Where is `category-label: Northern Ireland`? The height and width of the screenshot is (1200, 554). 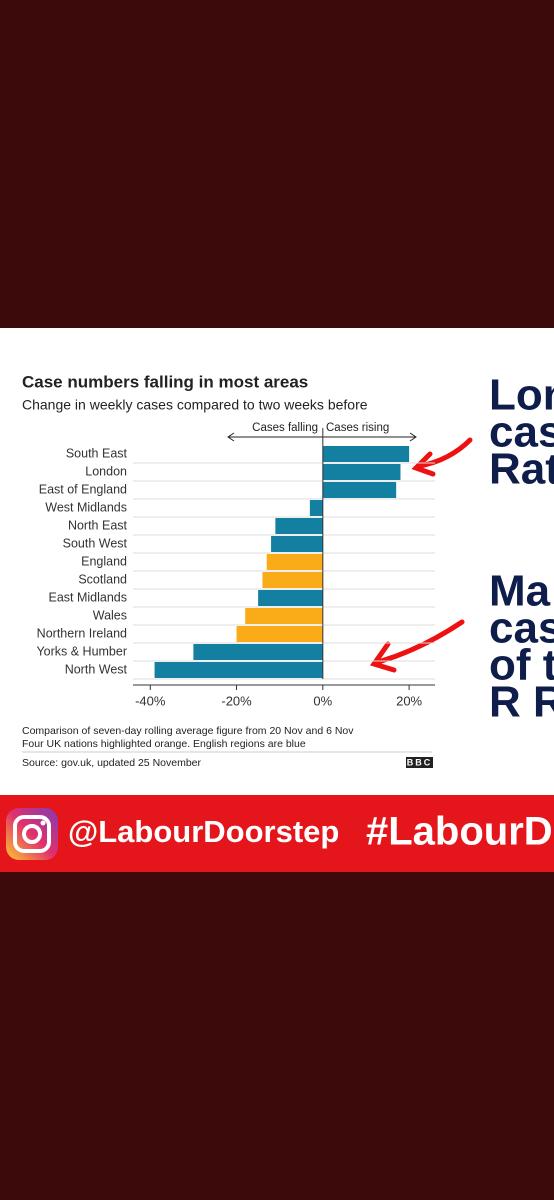 category-label: Northern Ireland is located at coordinates (82, 633).